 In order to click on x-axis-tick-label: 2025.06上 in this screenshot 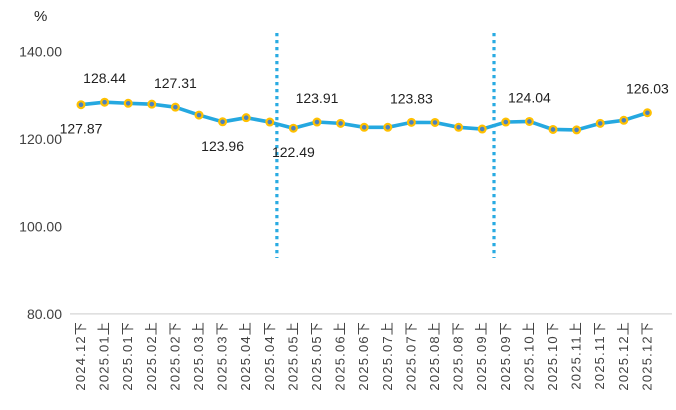, I will do `click(340, 356)`.